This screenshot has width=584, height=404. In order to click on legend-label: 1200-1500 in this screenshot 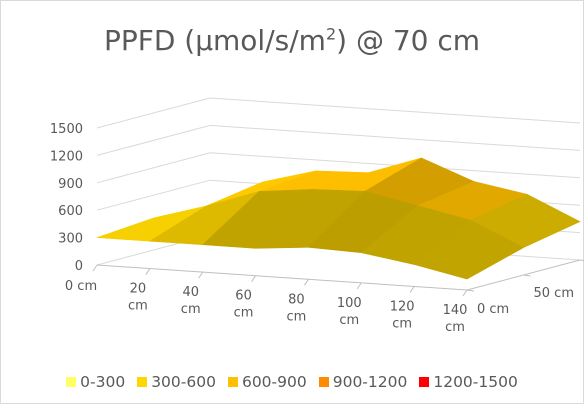, I will do `click(475, 382)`.